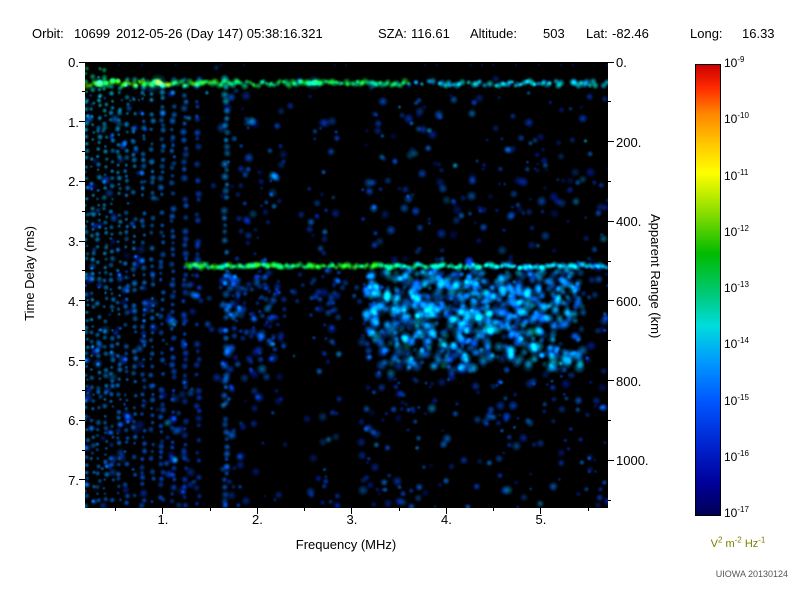  I want to click on left-tick-label: 3., so click(73, 242).